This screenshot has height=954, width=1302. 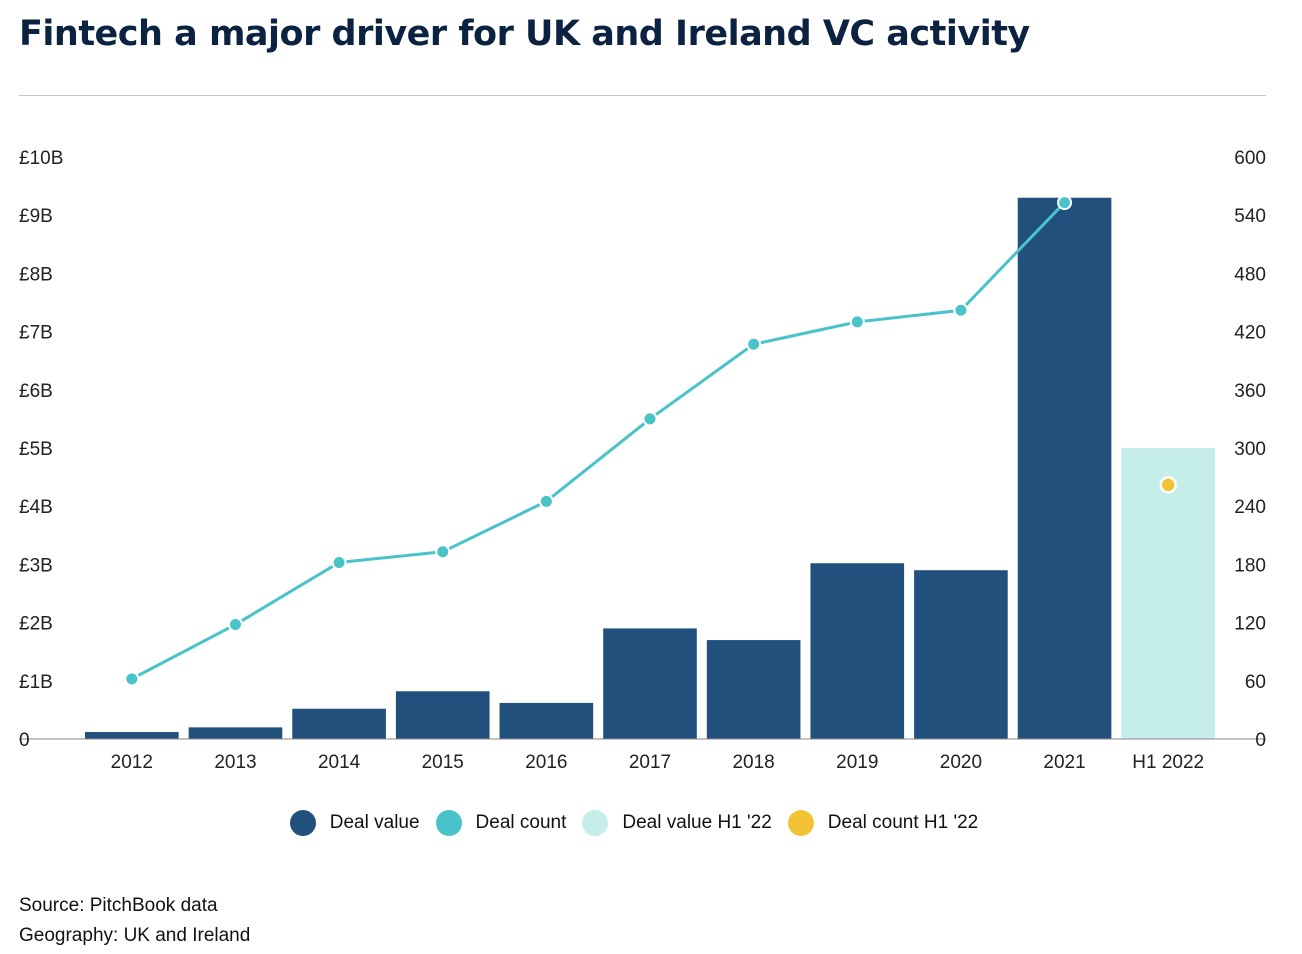 I want to click on y-right-tick-label: 480, so click(x=1250, y=274).